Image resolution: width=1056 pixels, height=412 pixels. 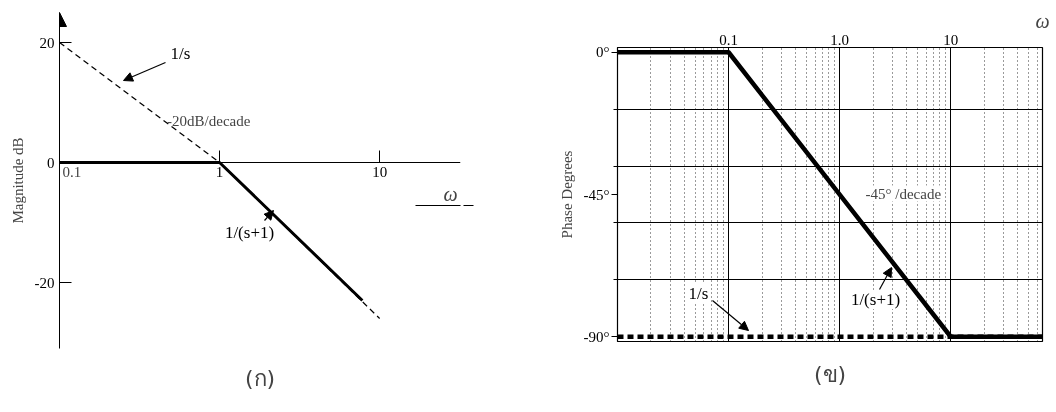 What do you see at coordinates (903, 193) in the screenshot?
I see `annotation: -45° /decade` at bounding box center [903, 193].